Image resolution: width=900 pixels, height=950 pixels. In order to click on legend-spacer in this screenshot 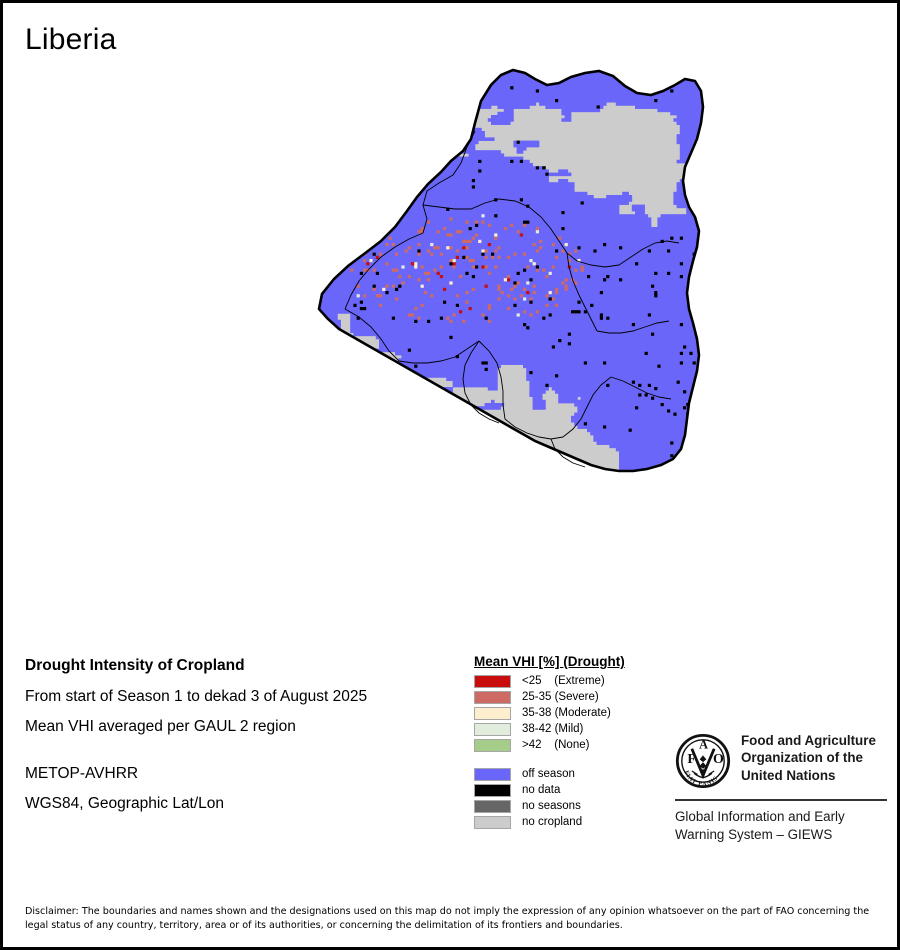, I will do `click(579, 759)`.